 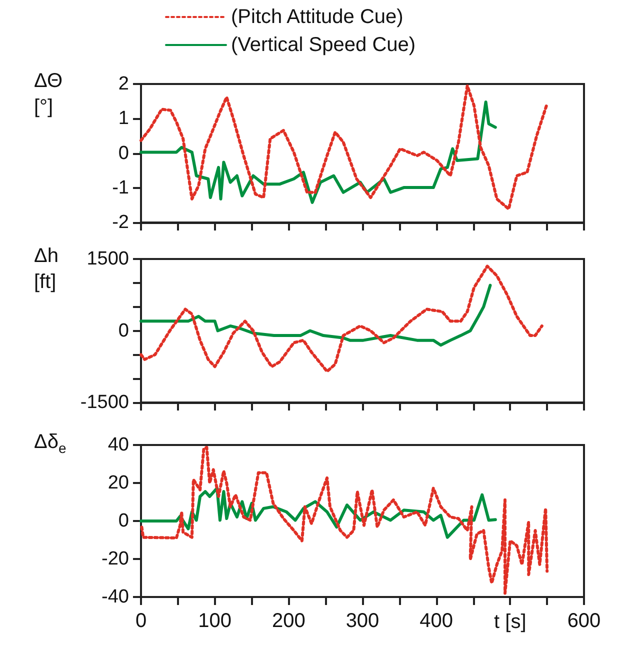 What do you see at coordinates (104, 402) in the screenshot?
I see `y-tick-label: -1500` at bounding box center [104, 402].